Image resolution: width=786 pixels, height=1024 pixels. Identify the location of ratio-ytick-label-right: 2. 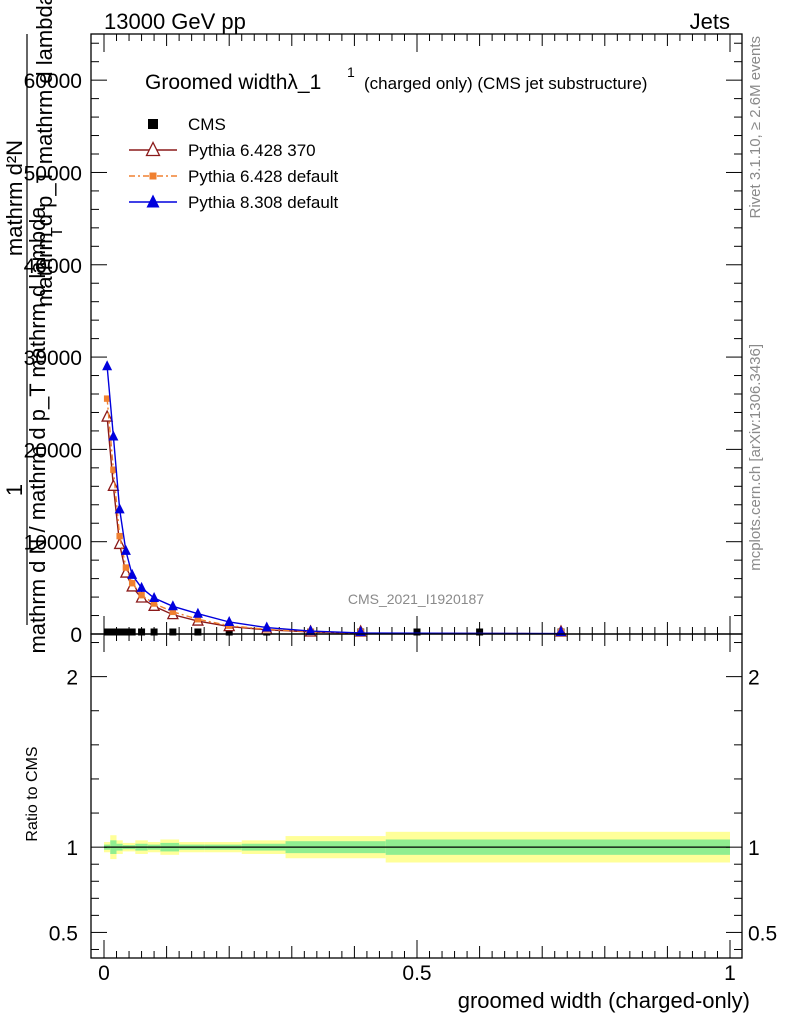
(754, 678).